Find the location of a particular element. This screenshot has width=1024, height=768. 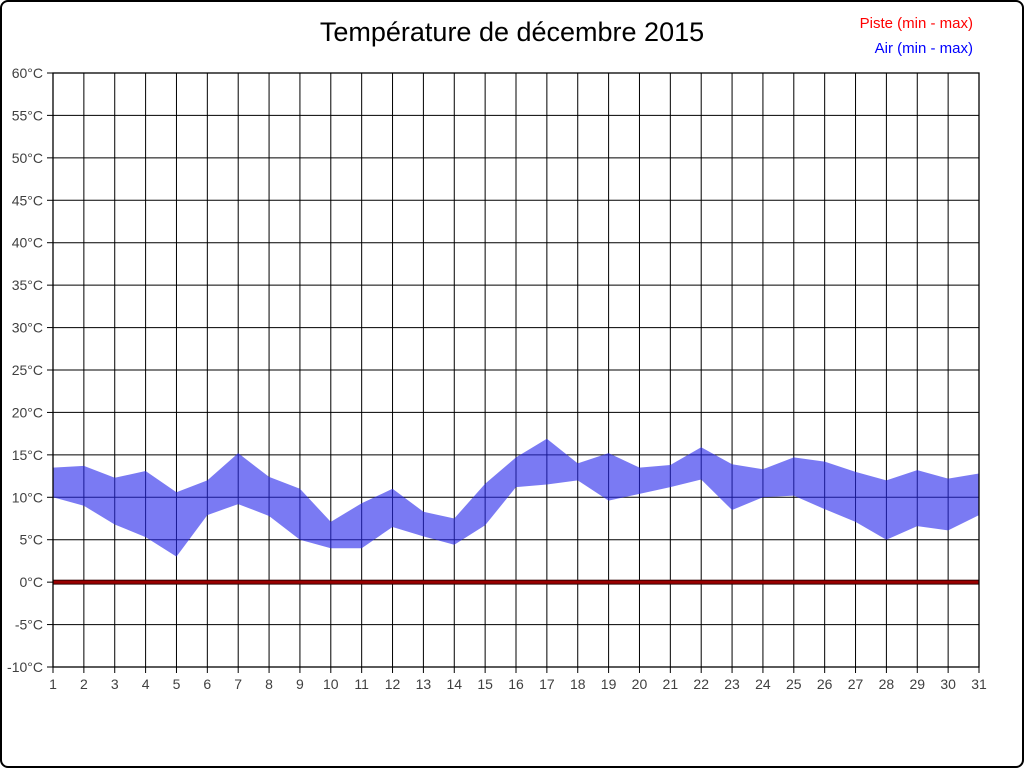

svg-text: 9 is located at coordinates (300, 684).